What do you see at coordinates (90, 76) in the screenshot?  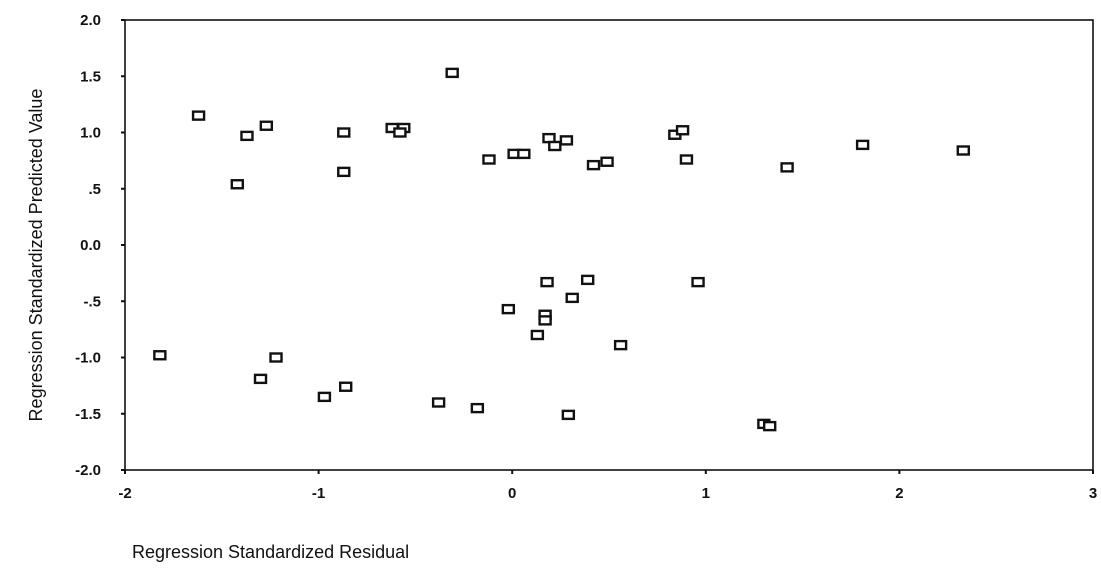 I see `y-tick-label: 1.5` at bounding box center [90, 76].